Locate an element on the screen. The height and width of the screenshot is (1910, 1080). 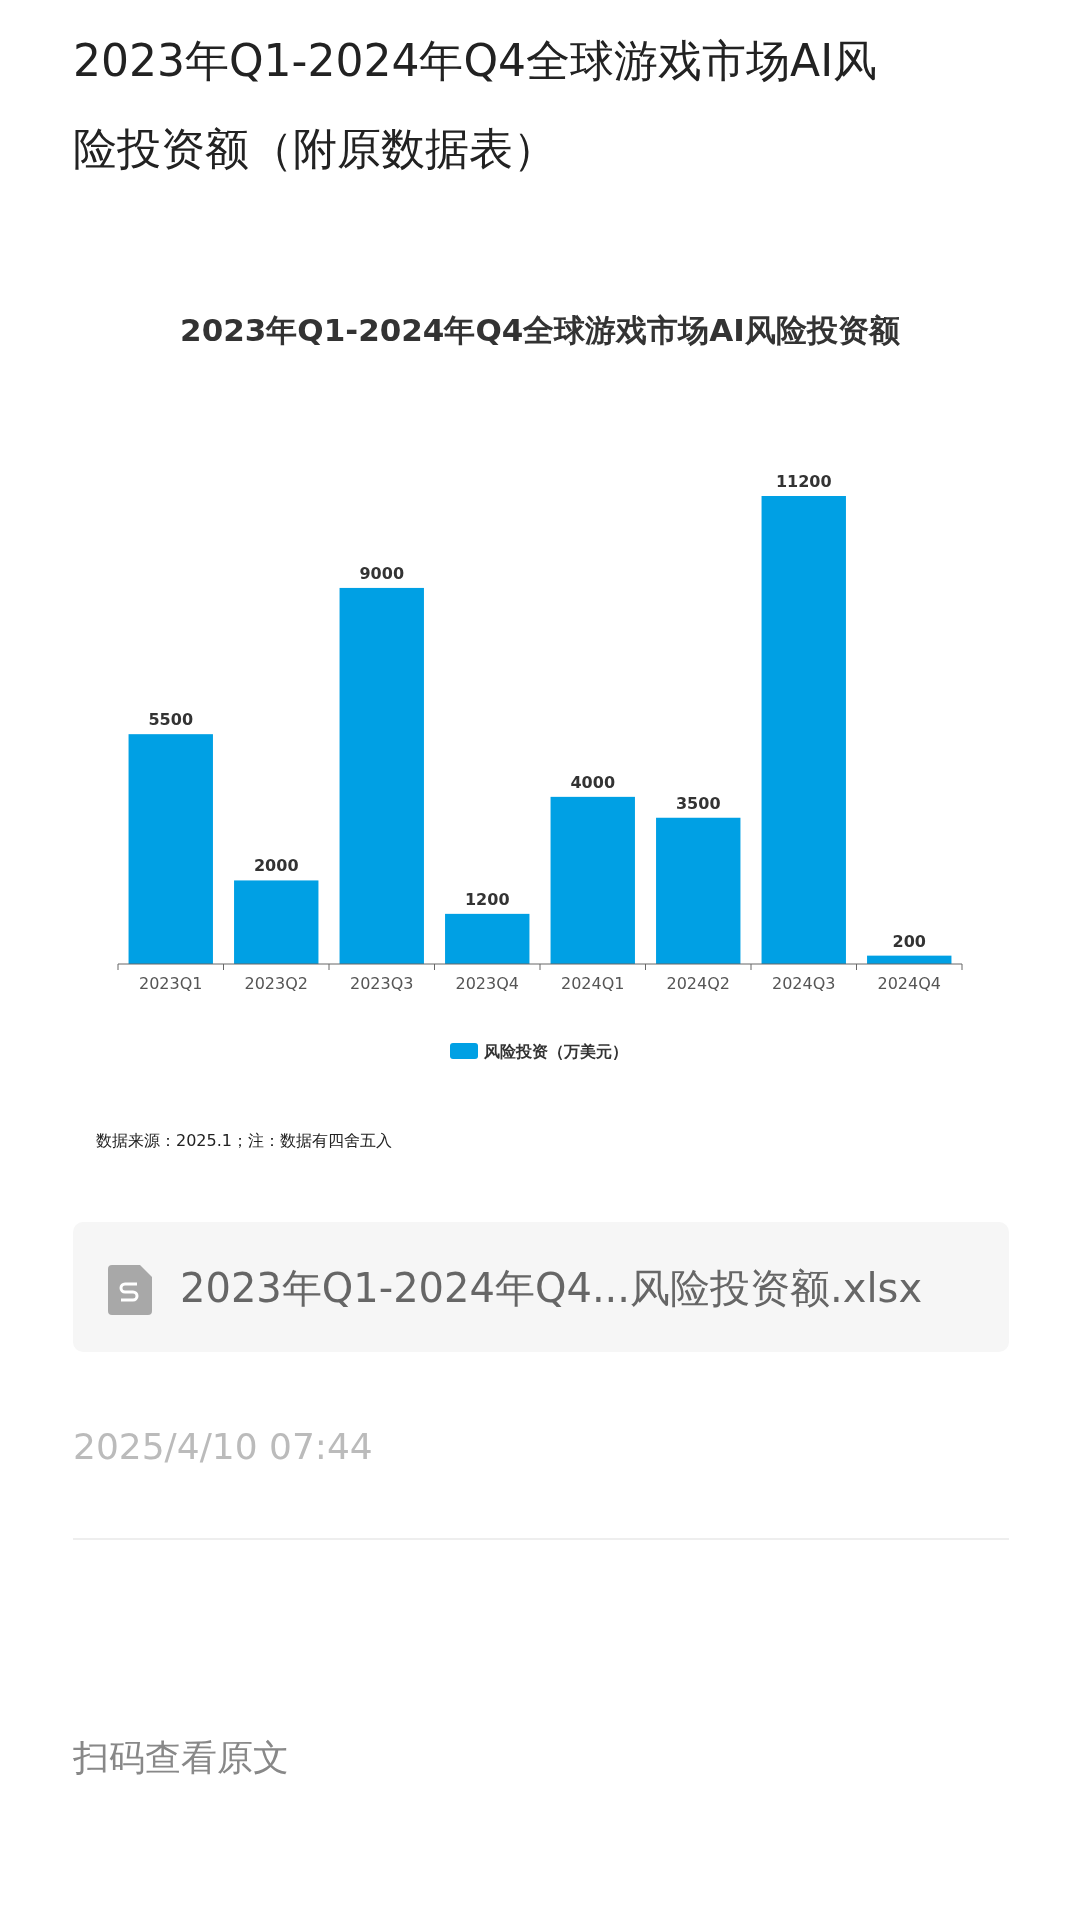
data-label: 3500 is located at coordinates (698, 803).